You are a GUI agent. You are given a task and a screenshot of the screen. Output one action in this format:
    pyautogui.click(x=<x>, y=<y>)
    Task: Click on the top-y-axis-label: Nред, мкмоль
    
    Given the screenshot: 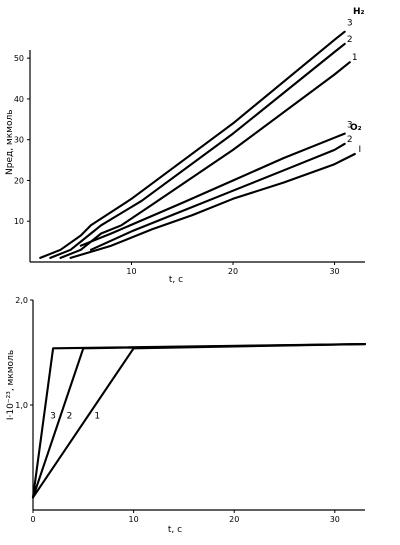 What is the action you would take?
    pyautogui.click(x=10, y=142)
    